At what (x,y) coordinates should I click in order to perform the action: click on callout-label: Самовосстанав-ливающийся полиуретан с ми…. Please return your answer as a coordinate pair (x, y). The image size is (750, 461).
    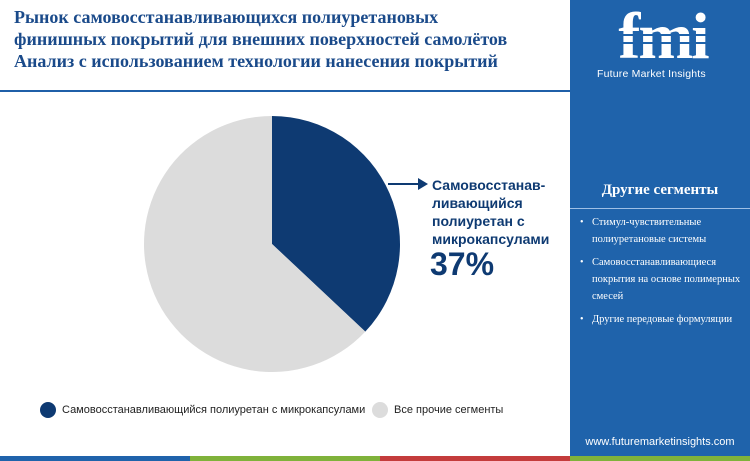
    Looking at the image, I should click on (491, 212).